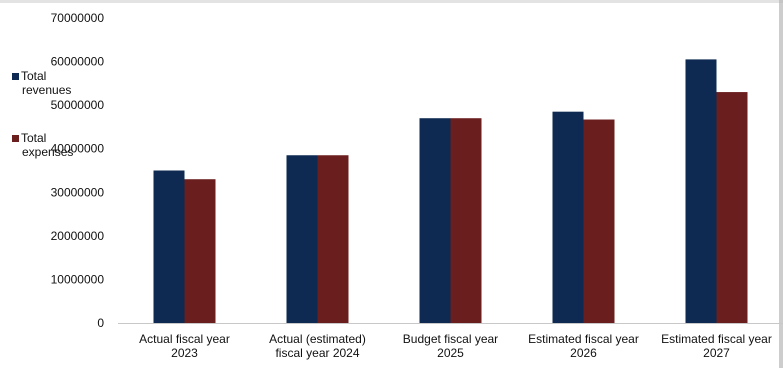 The image size is (783, 368). Describe the element at coordinates (391, 1) in the screenshot. I see `scan-edge-top` at that location.